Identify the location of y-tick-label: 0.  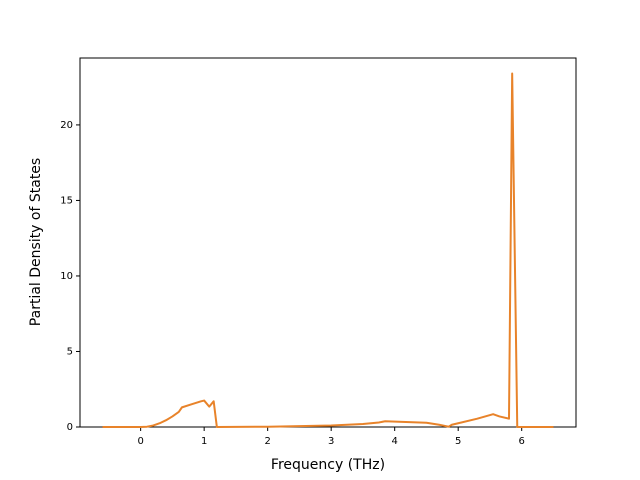
(70, 427).